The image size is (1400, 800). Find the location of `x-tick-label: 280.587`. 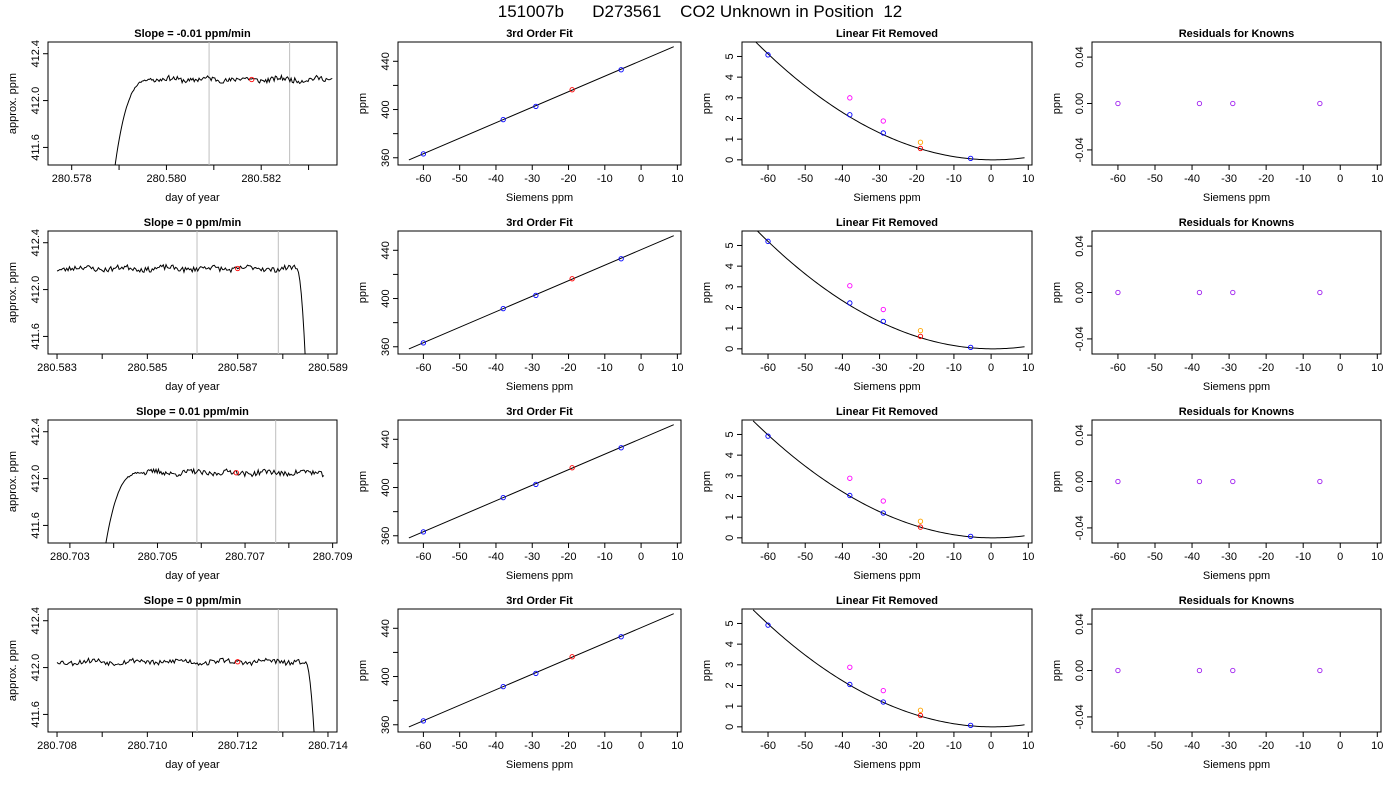

x-tick-label: 280.587 is located at coordinates (238, 368).